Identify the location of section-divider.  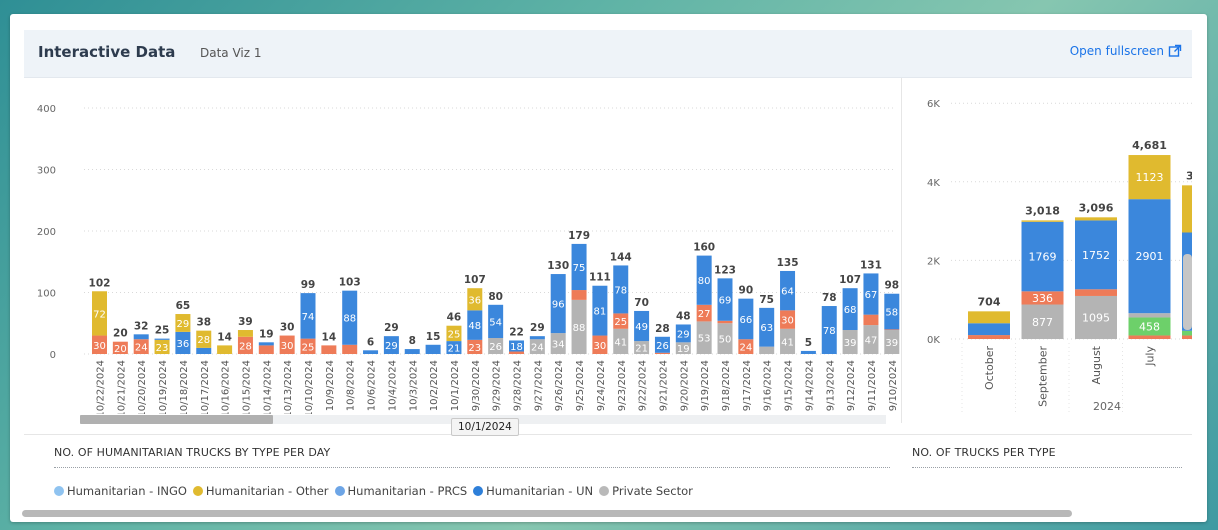
(608, 434).